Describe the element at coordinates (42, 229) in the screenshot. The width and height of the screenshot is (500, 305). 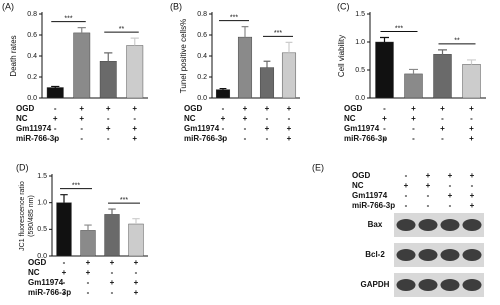
I see `y-tick-label: 0.5` at that location.